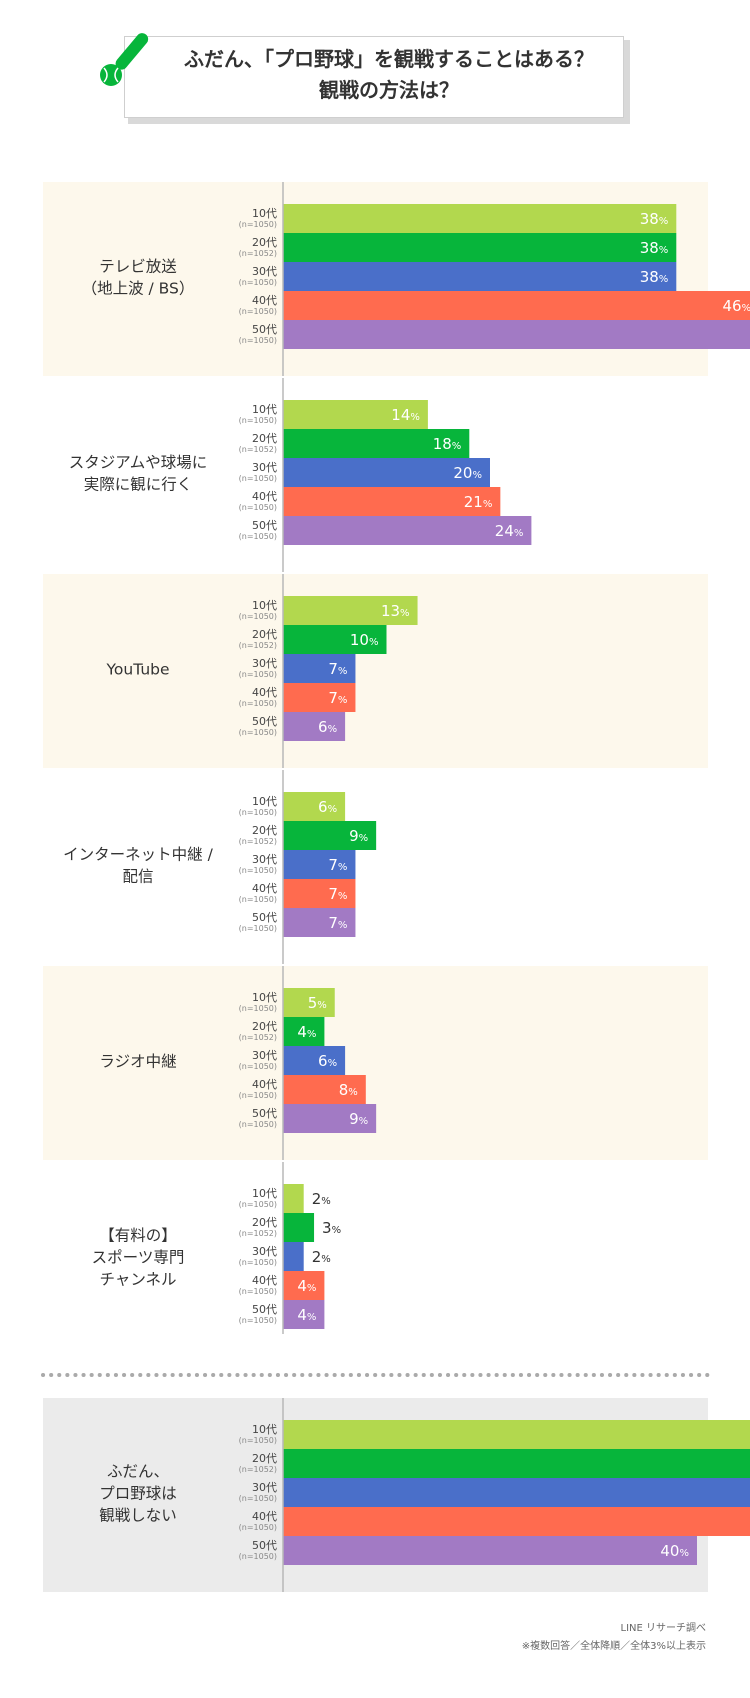  What do you see at coordinates (138, 855) in the screenshot?
I see `group-label: インターネット中継 /` at bounding box center [138, 855].